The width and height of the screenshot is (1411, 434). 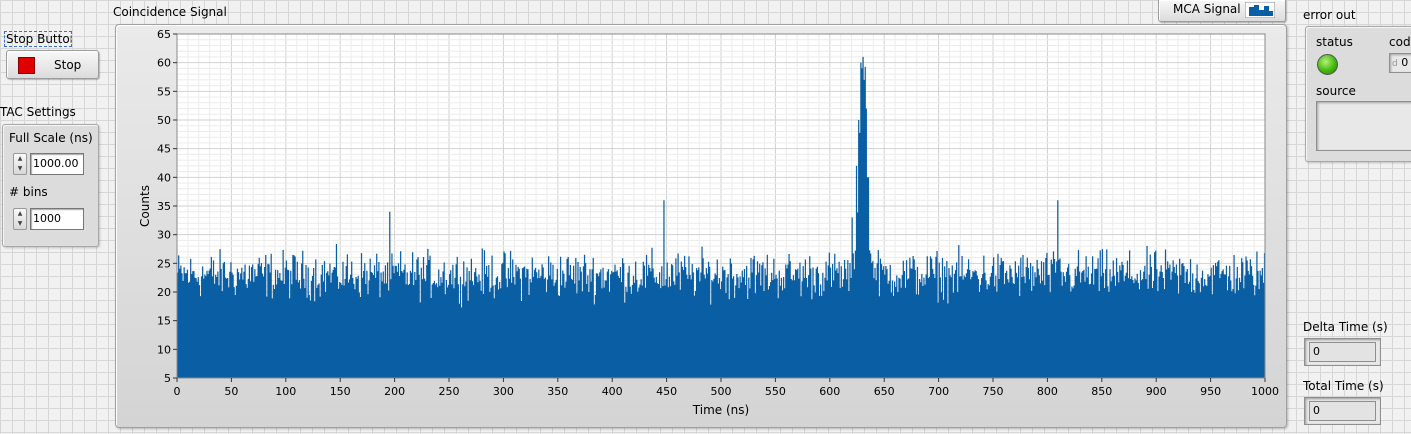 I want to click on y-tick-label: 5, so click(x=167, y=378).